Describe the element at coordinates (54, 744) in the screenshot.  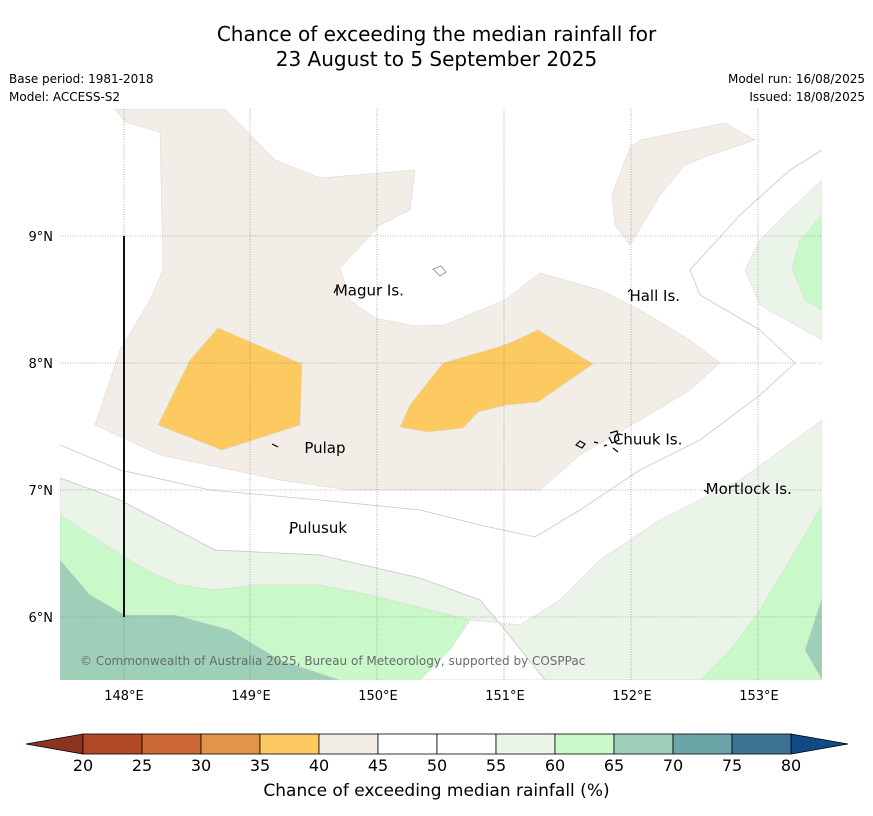
I see `colorbar-under-arrow` at that location.